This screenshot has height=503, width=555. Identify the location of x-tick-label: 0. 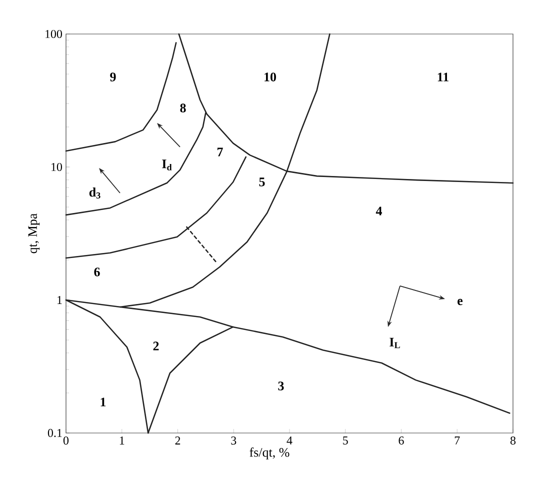
(66, 440).